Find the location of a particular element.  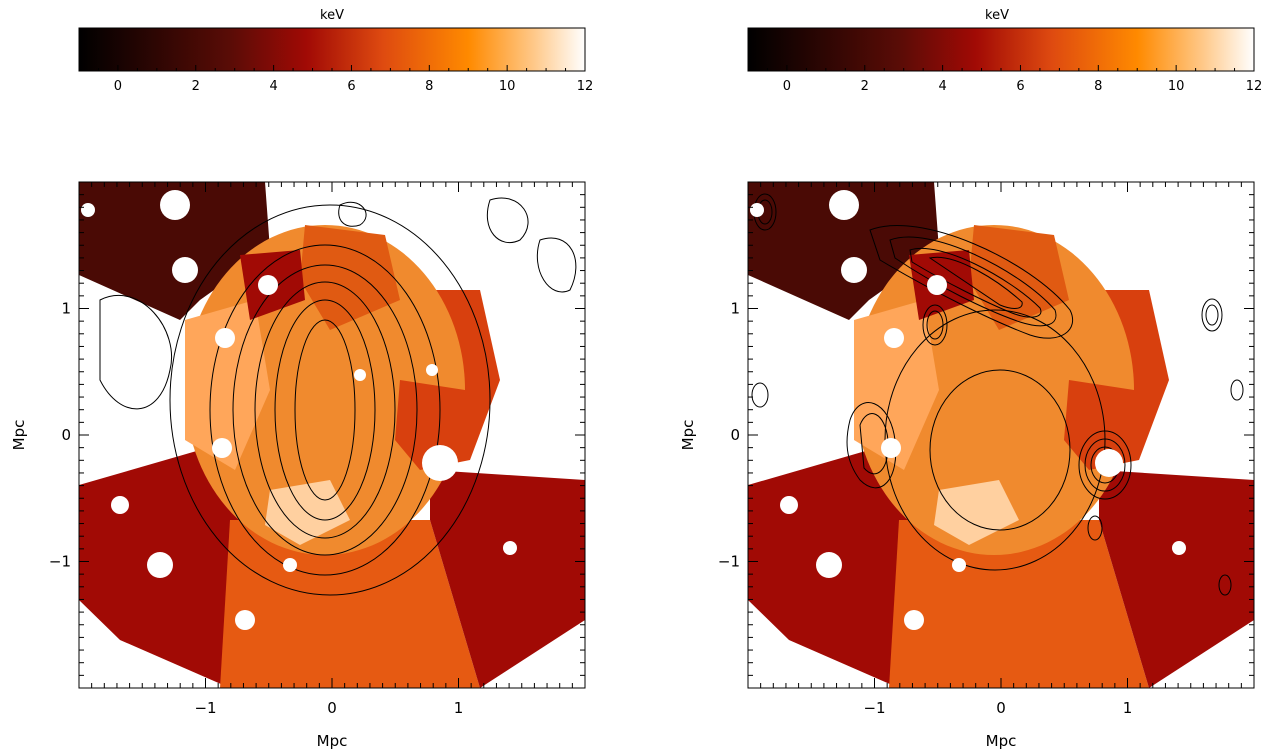

left-y-axis-label: Mpc is located at coordinates (19, 435).